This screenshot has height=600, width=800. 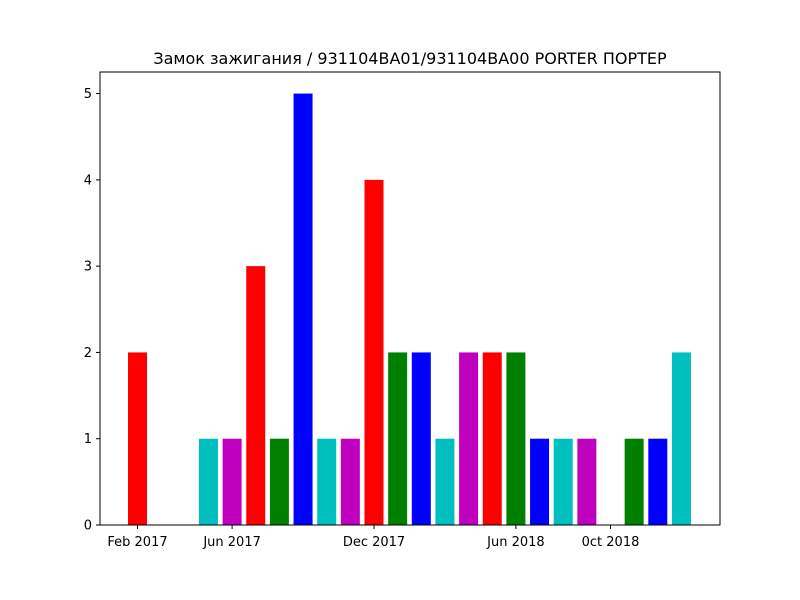 What do you see at coordinates (374, 542) in the screenshot?
I see `x-tick-label-2: Dec 2017` at bounding box center [374, 542].